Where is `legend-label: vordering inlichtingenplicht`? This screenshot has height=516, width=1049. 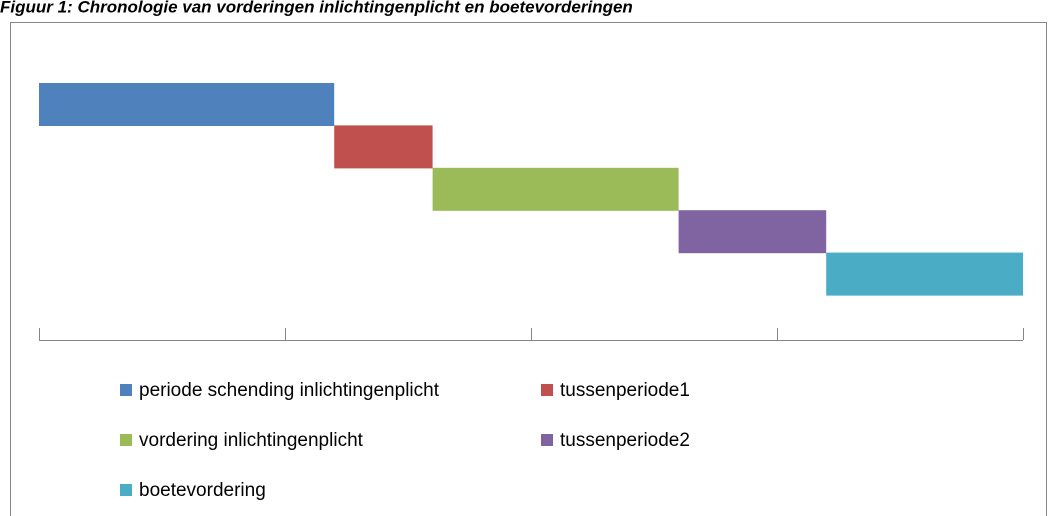
legend-label: vordering inlichtingenplicht is located at coordinates (251, 440).